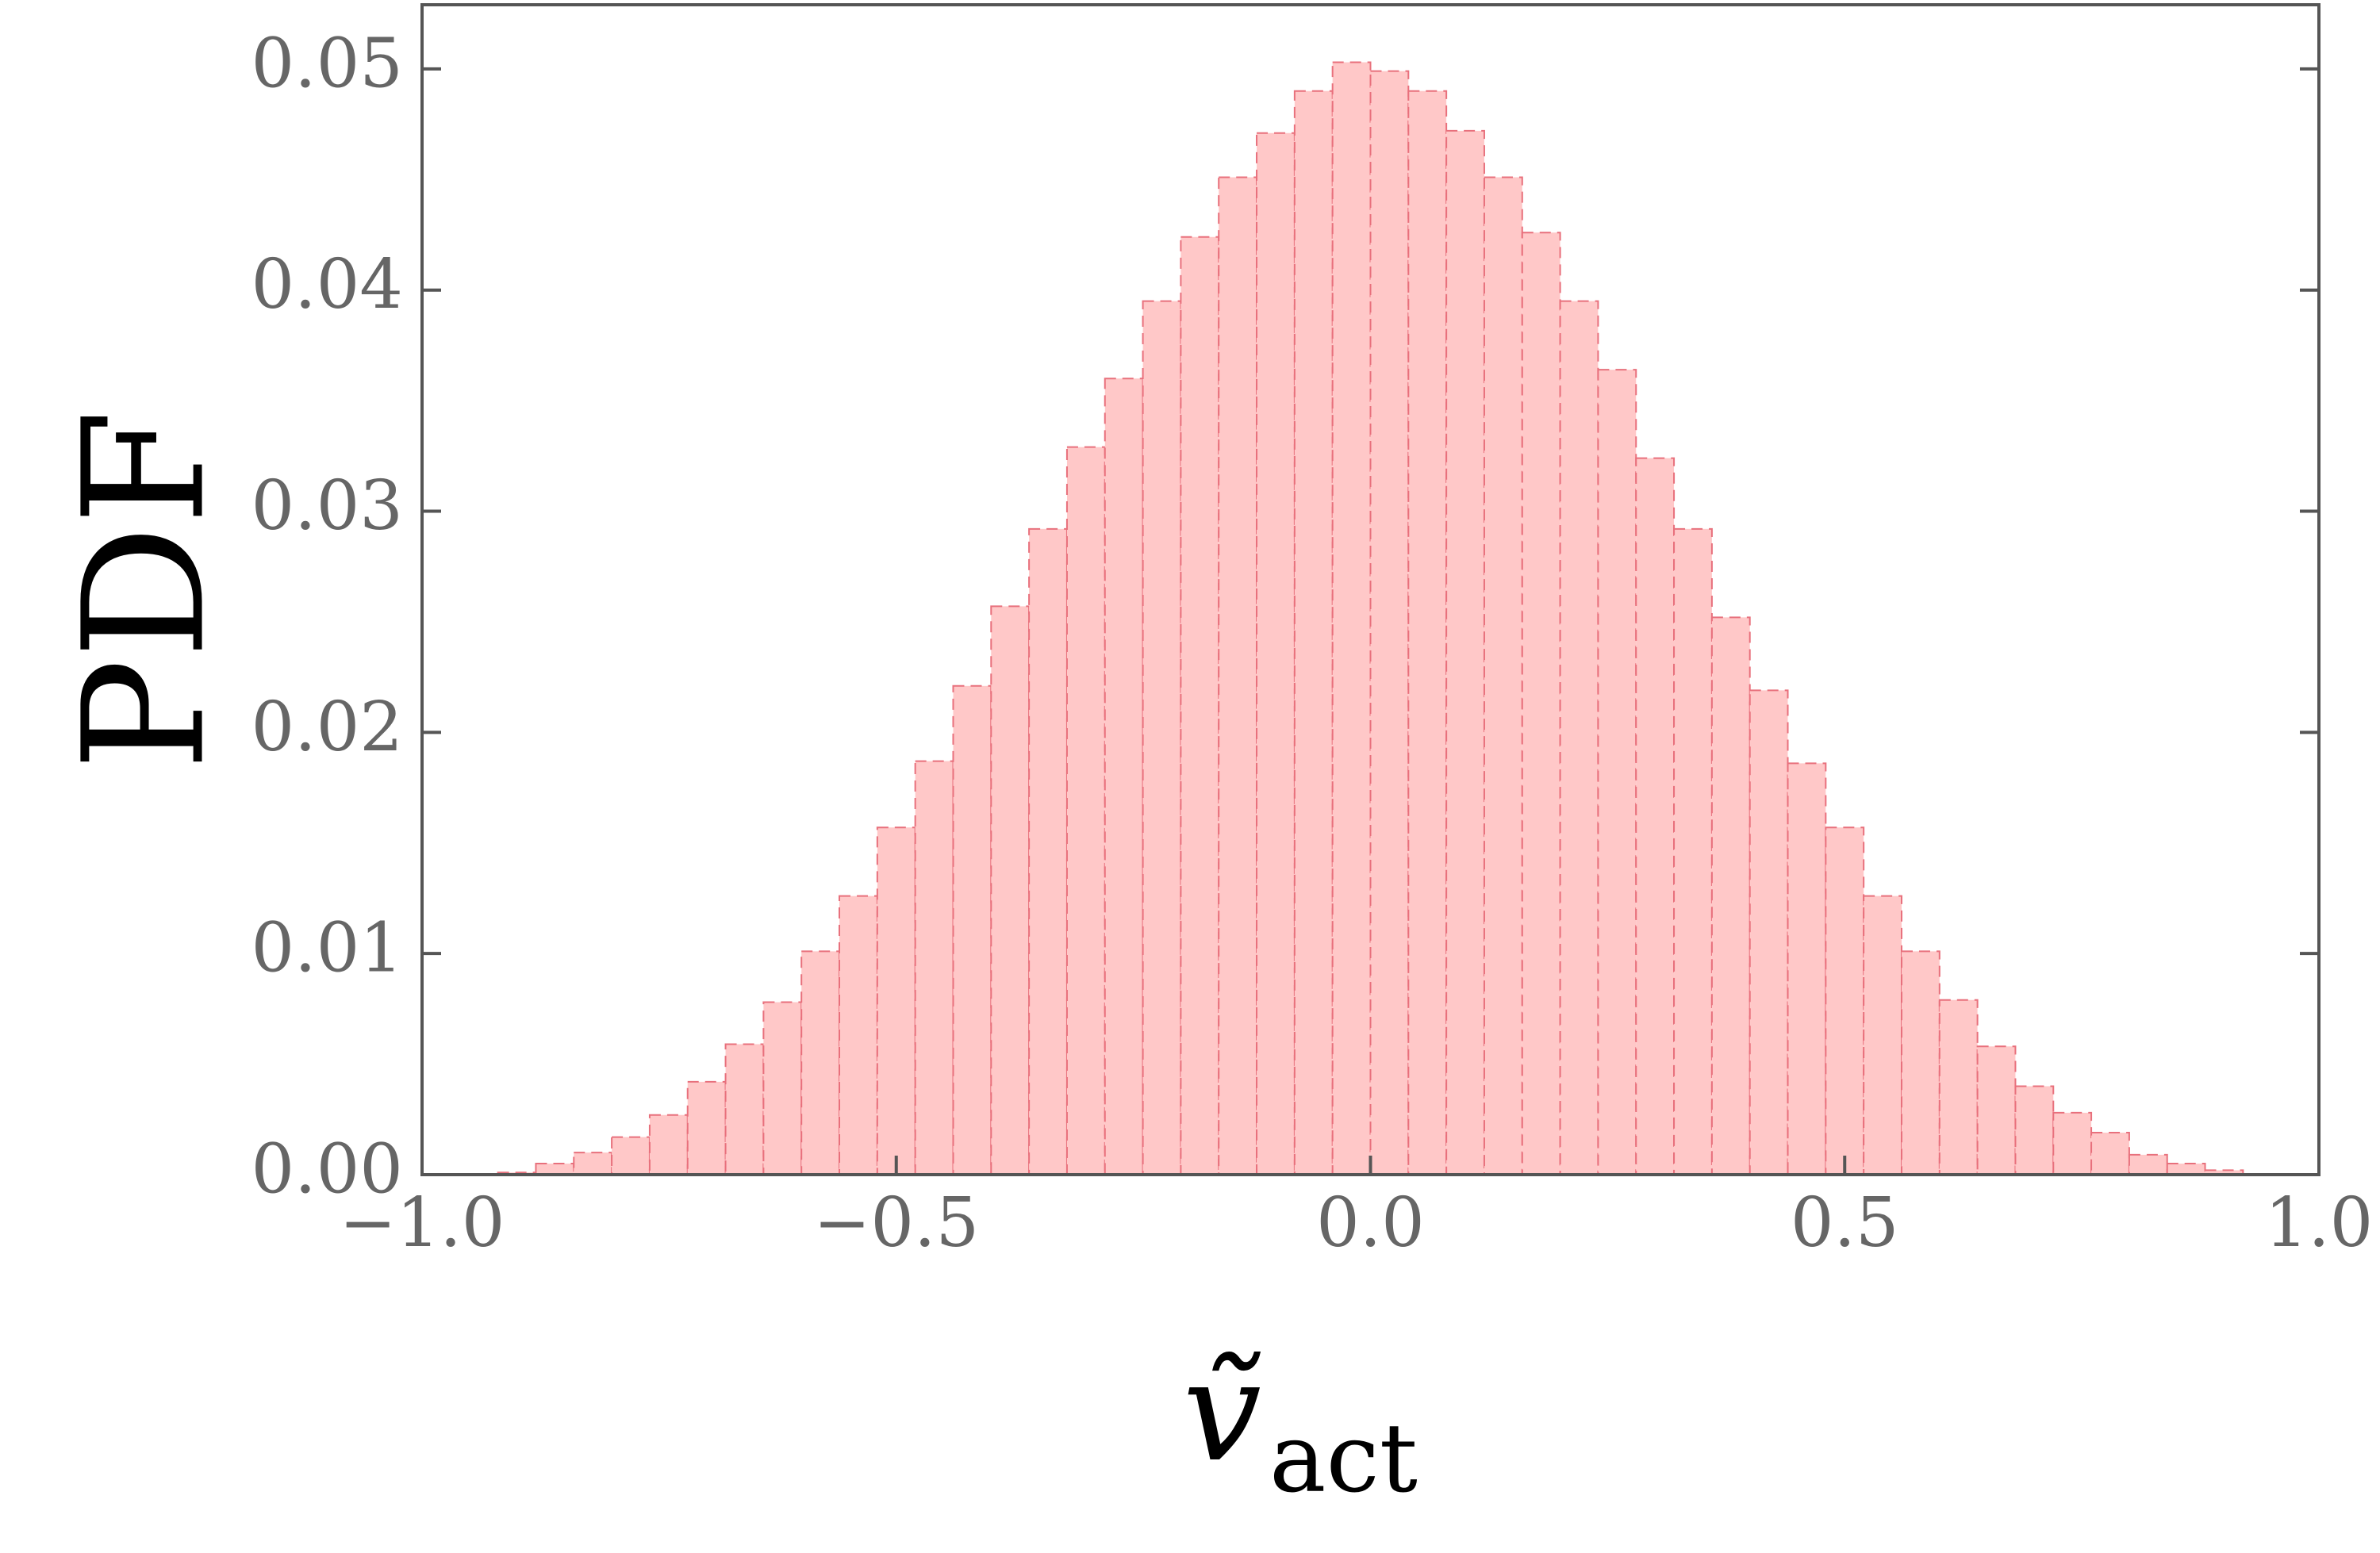 The width and height of the screenshot is (2380, 1553). What do you see at coordinates (327, 284) in the screenshot?
I see `y-tick-label: 0.04` at bounding box center [327, 284].